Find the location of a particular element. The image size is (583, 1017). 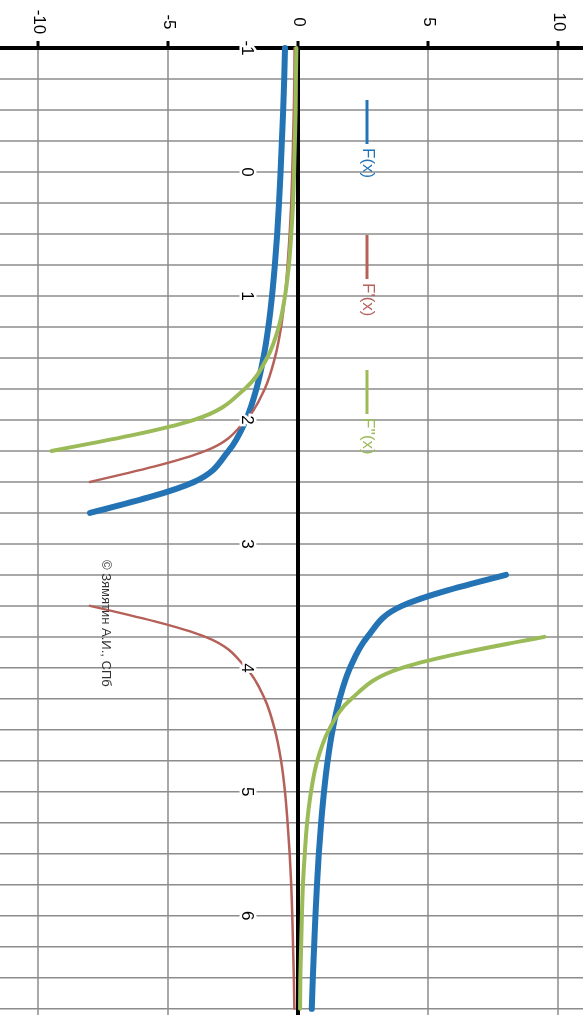

text: F'(x) is located at coordinates (368, 300).